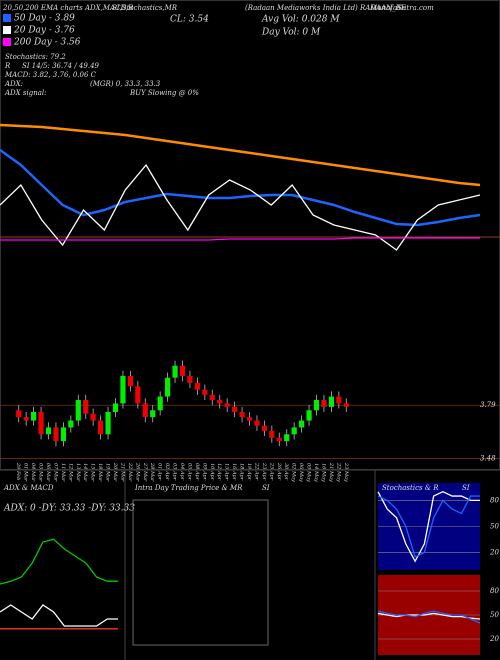 This screenshot has width=500, height=660. I want to click on annotation: SI 14/5: 36.74 / 49.49, so click(61, 66).